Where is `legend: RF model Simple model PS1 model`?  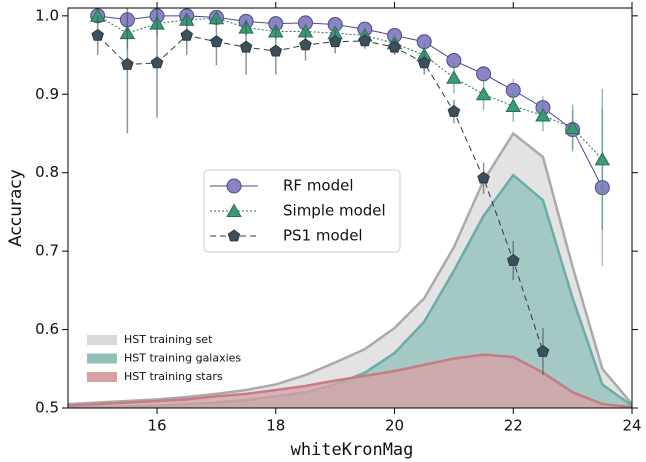 legend: RF model Simple model PS1 model is located at coordinates (302, 211).